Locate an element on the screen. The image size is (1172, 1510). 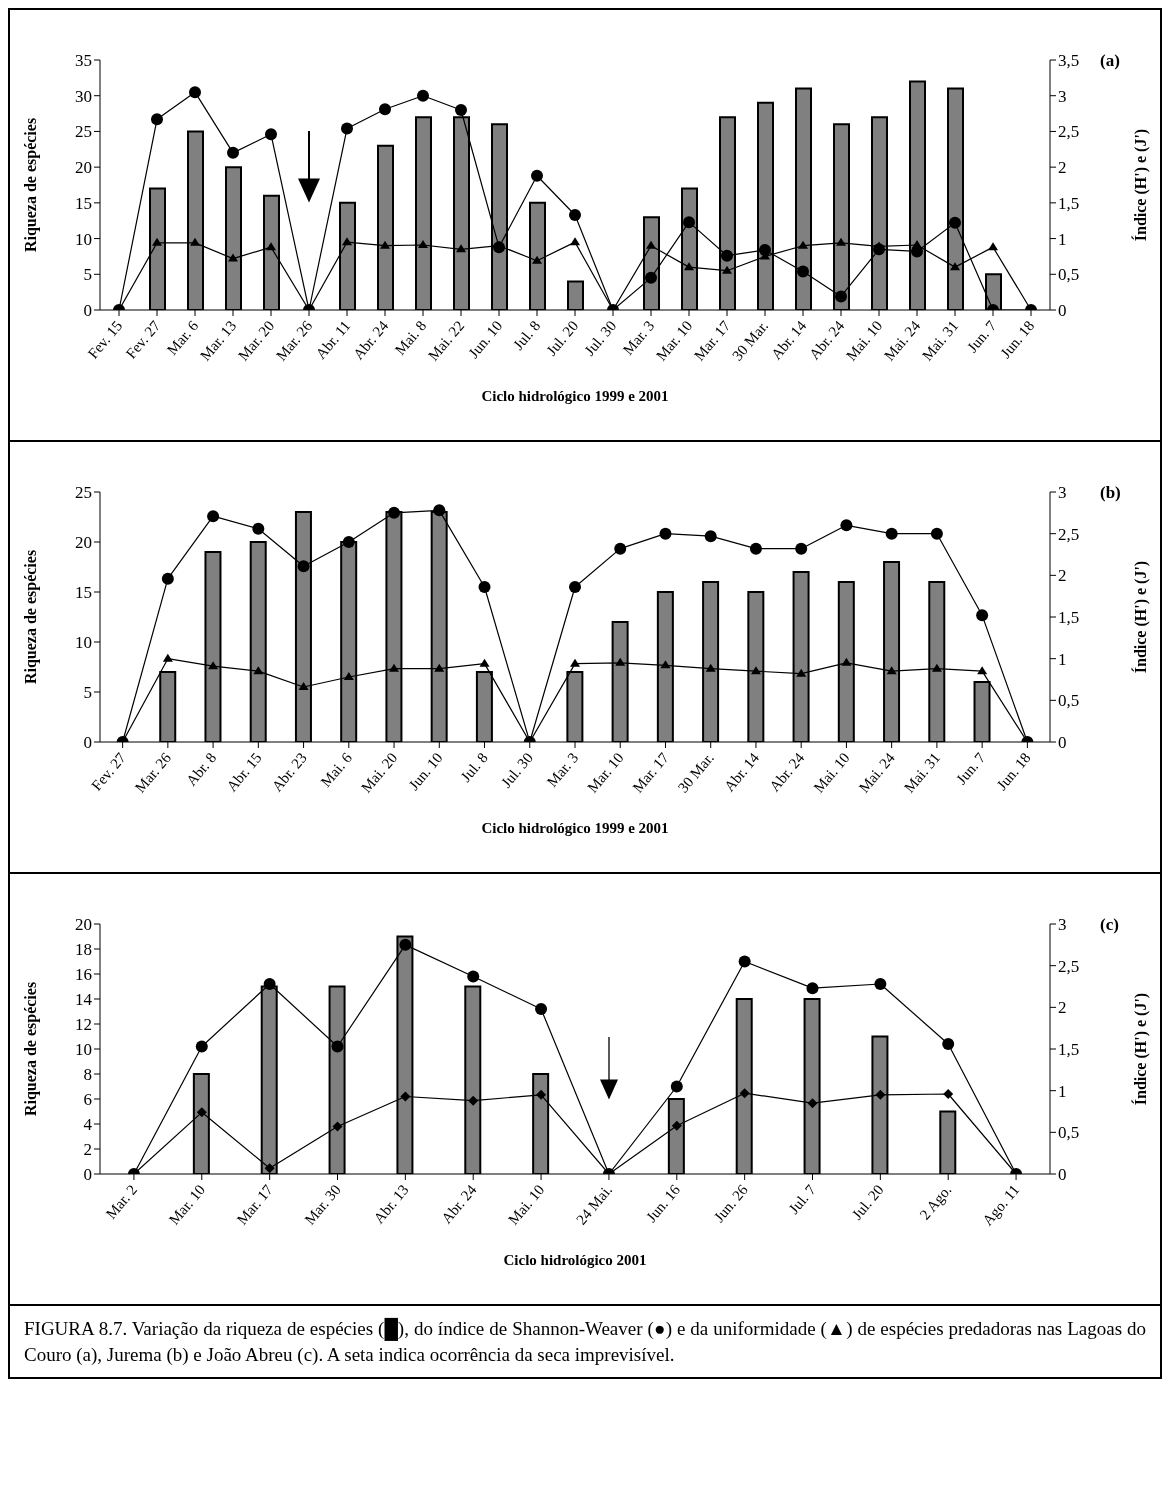
x-axis-title: Ciclo hidrológico 2001 is located at coordinates (575, 1260).